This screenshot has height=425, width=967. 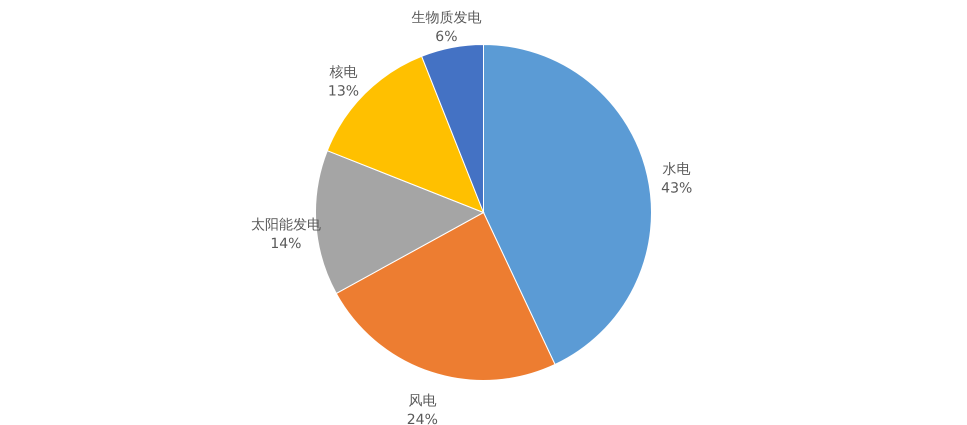 What do you see at coordinates (676, 169) in the screenshot?
I see `slice-label: 水电` at bounding box center [676, 169].